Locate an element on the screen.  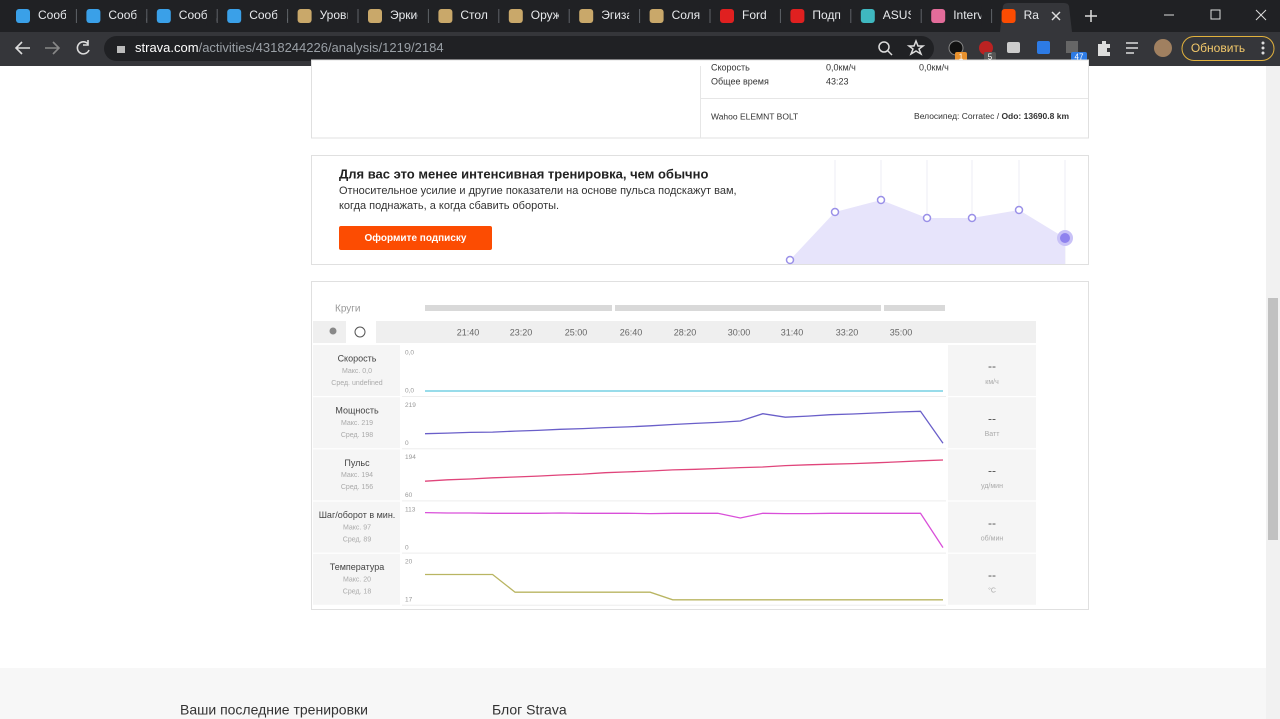
badge-text: 1 is located at coordinates (961, 57).